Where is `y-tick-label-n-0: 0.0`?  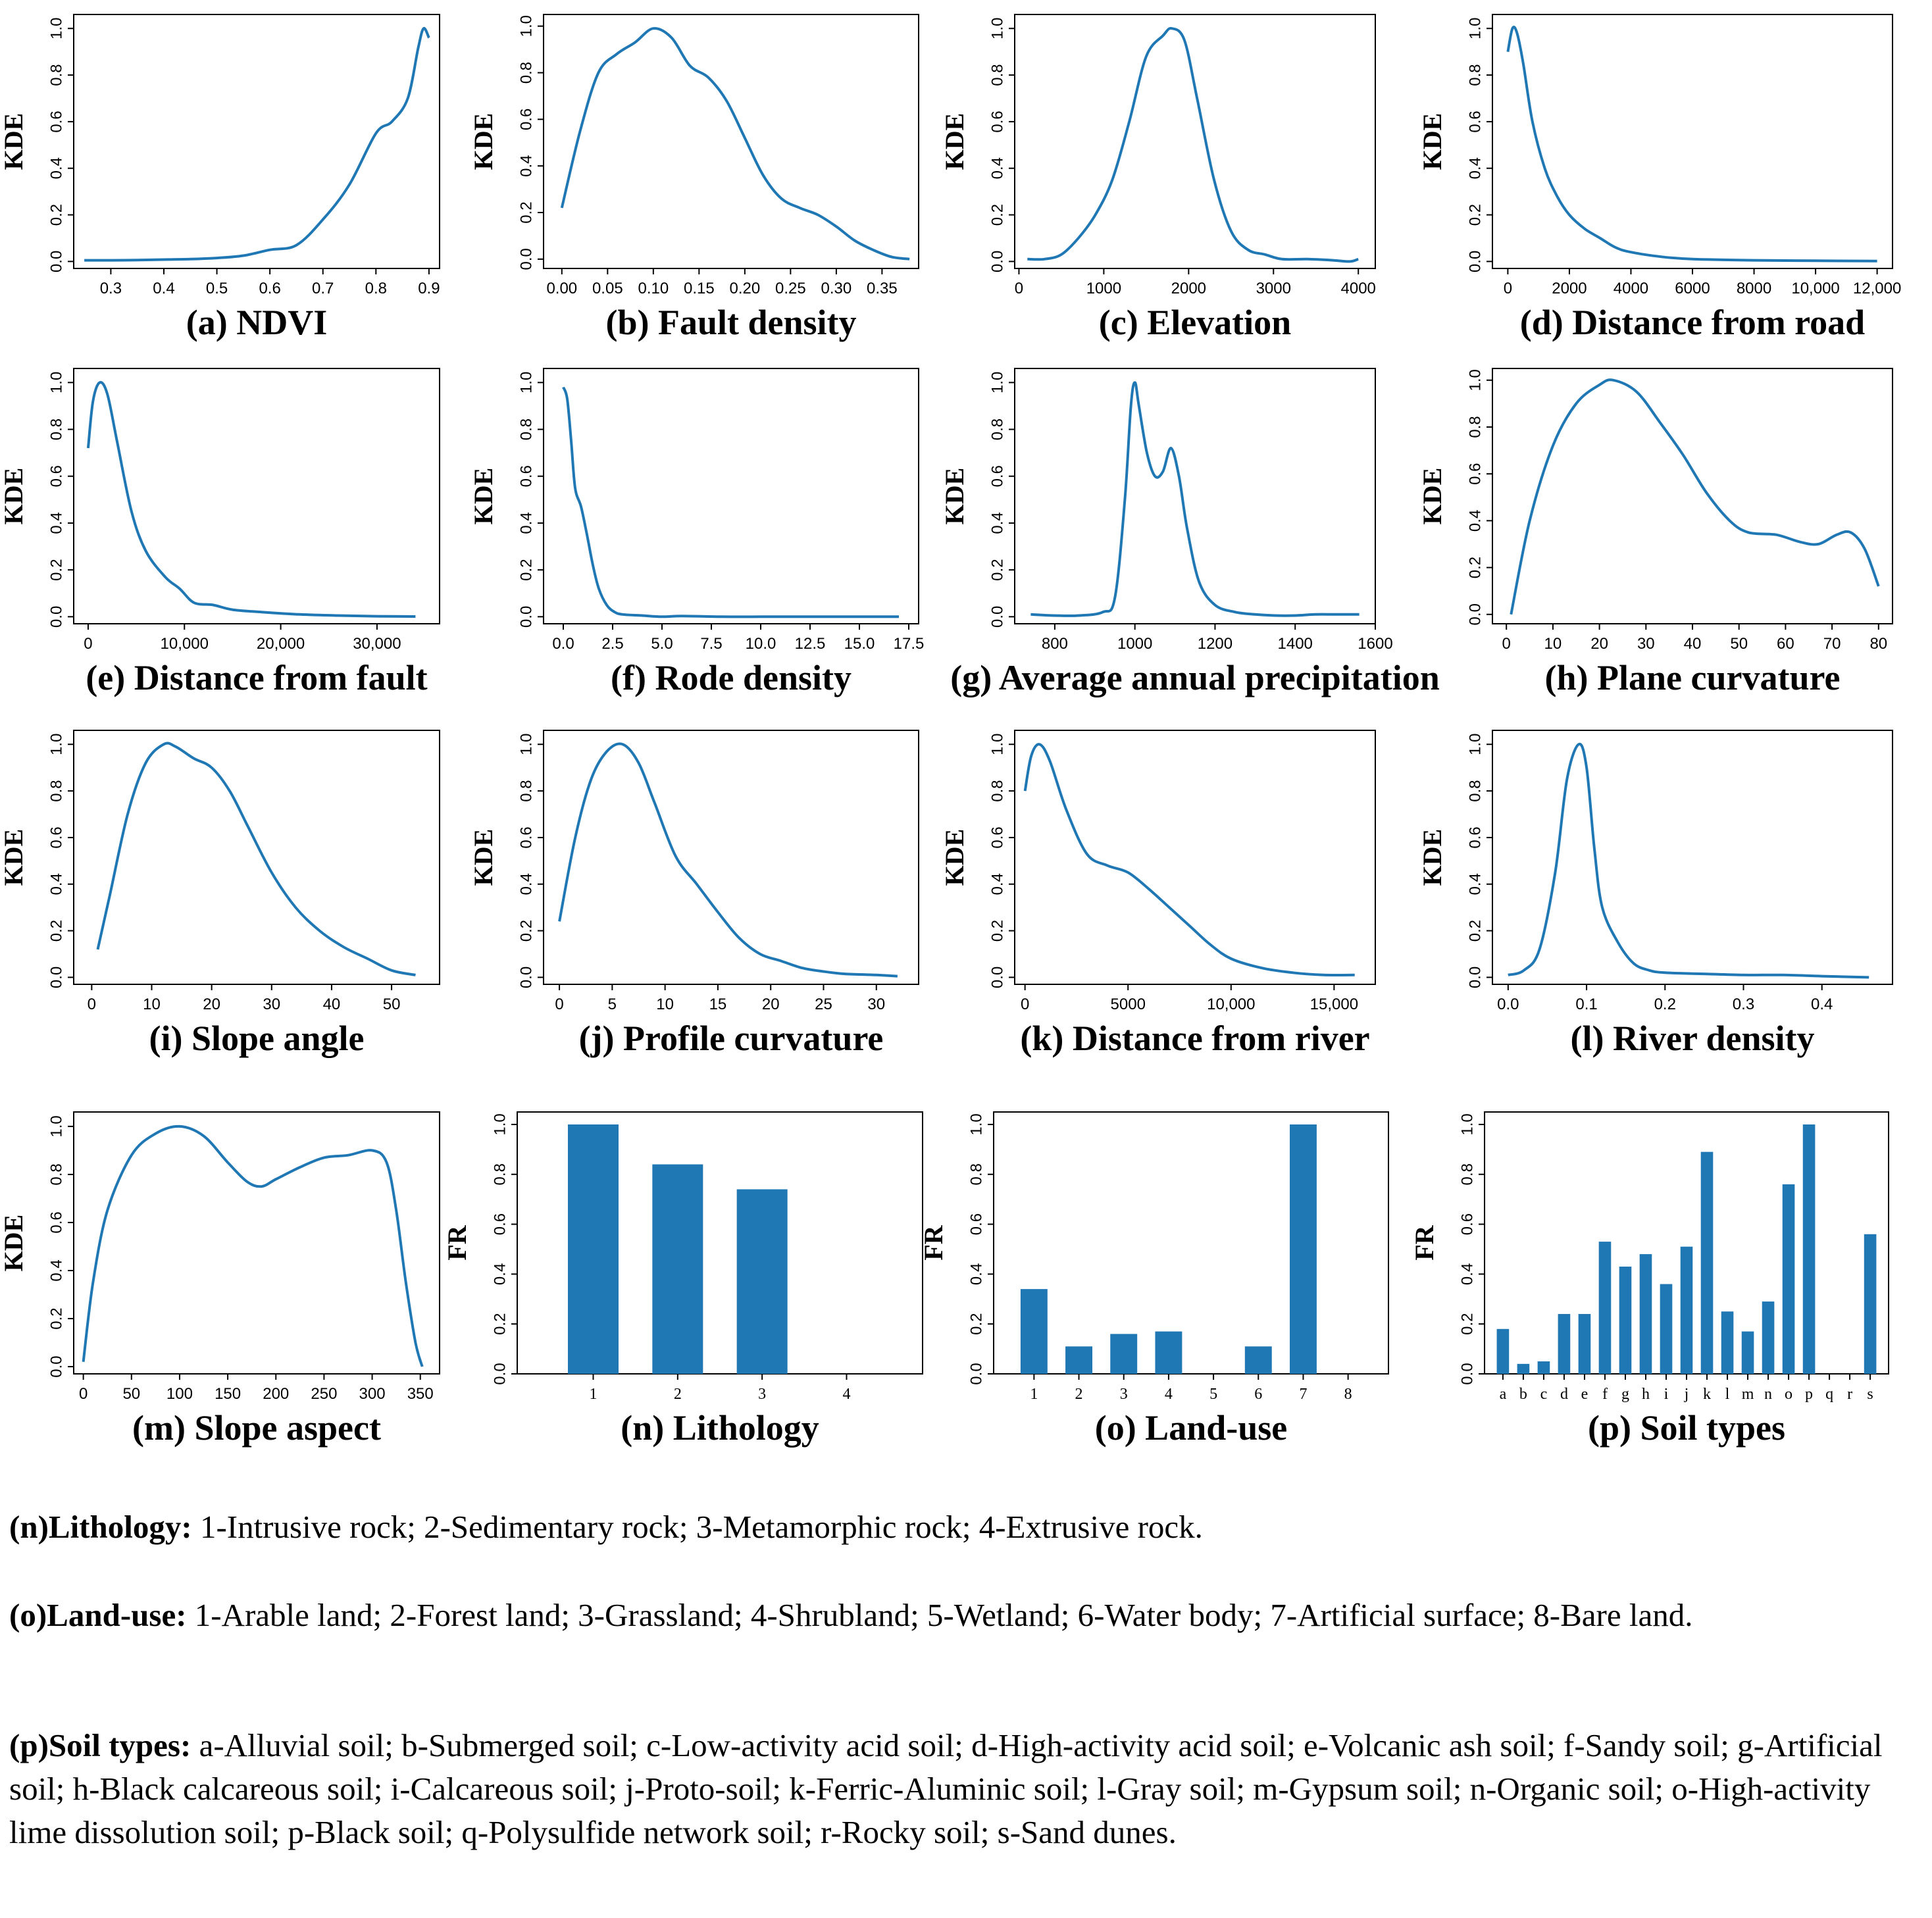 y-tick-label-n-0: 0.0 is located at coordinates (500, 1373).